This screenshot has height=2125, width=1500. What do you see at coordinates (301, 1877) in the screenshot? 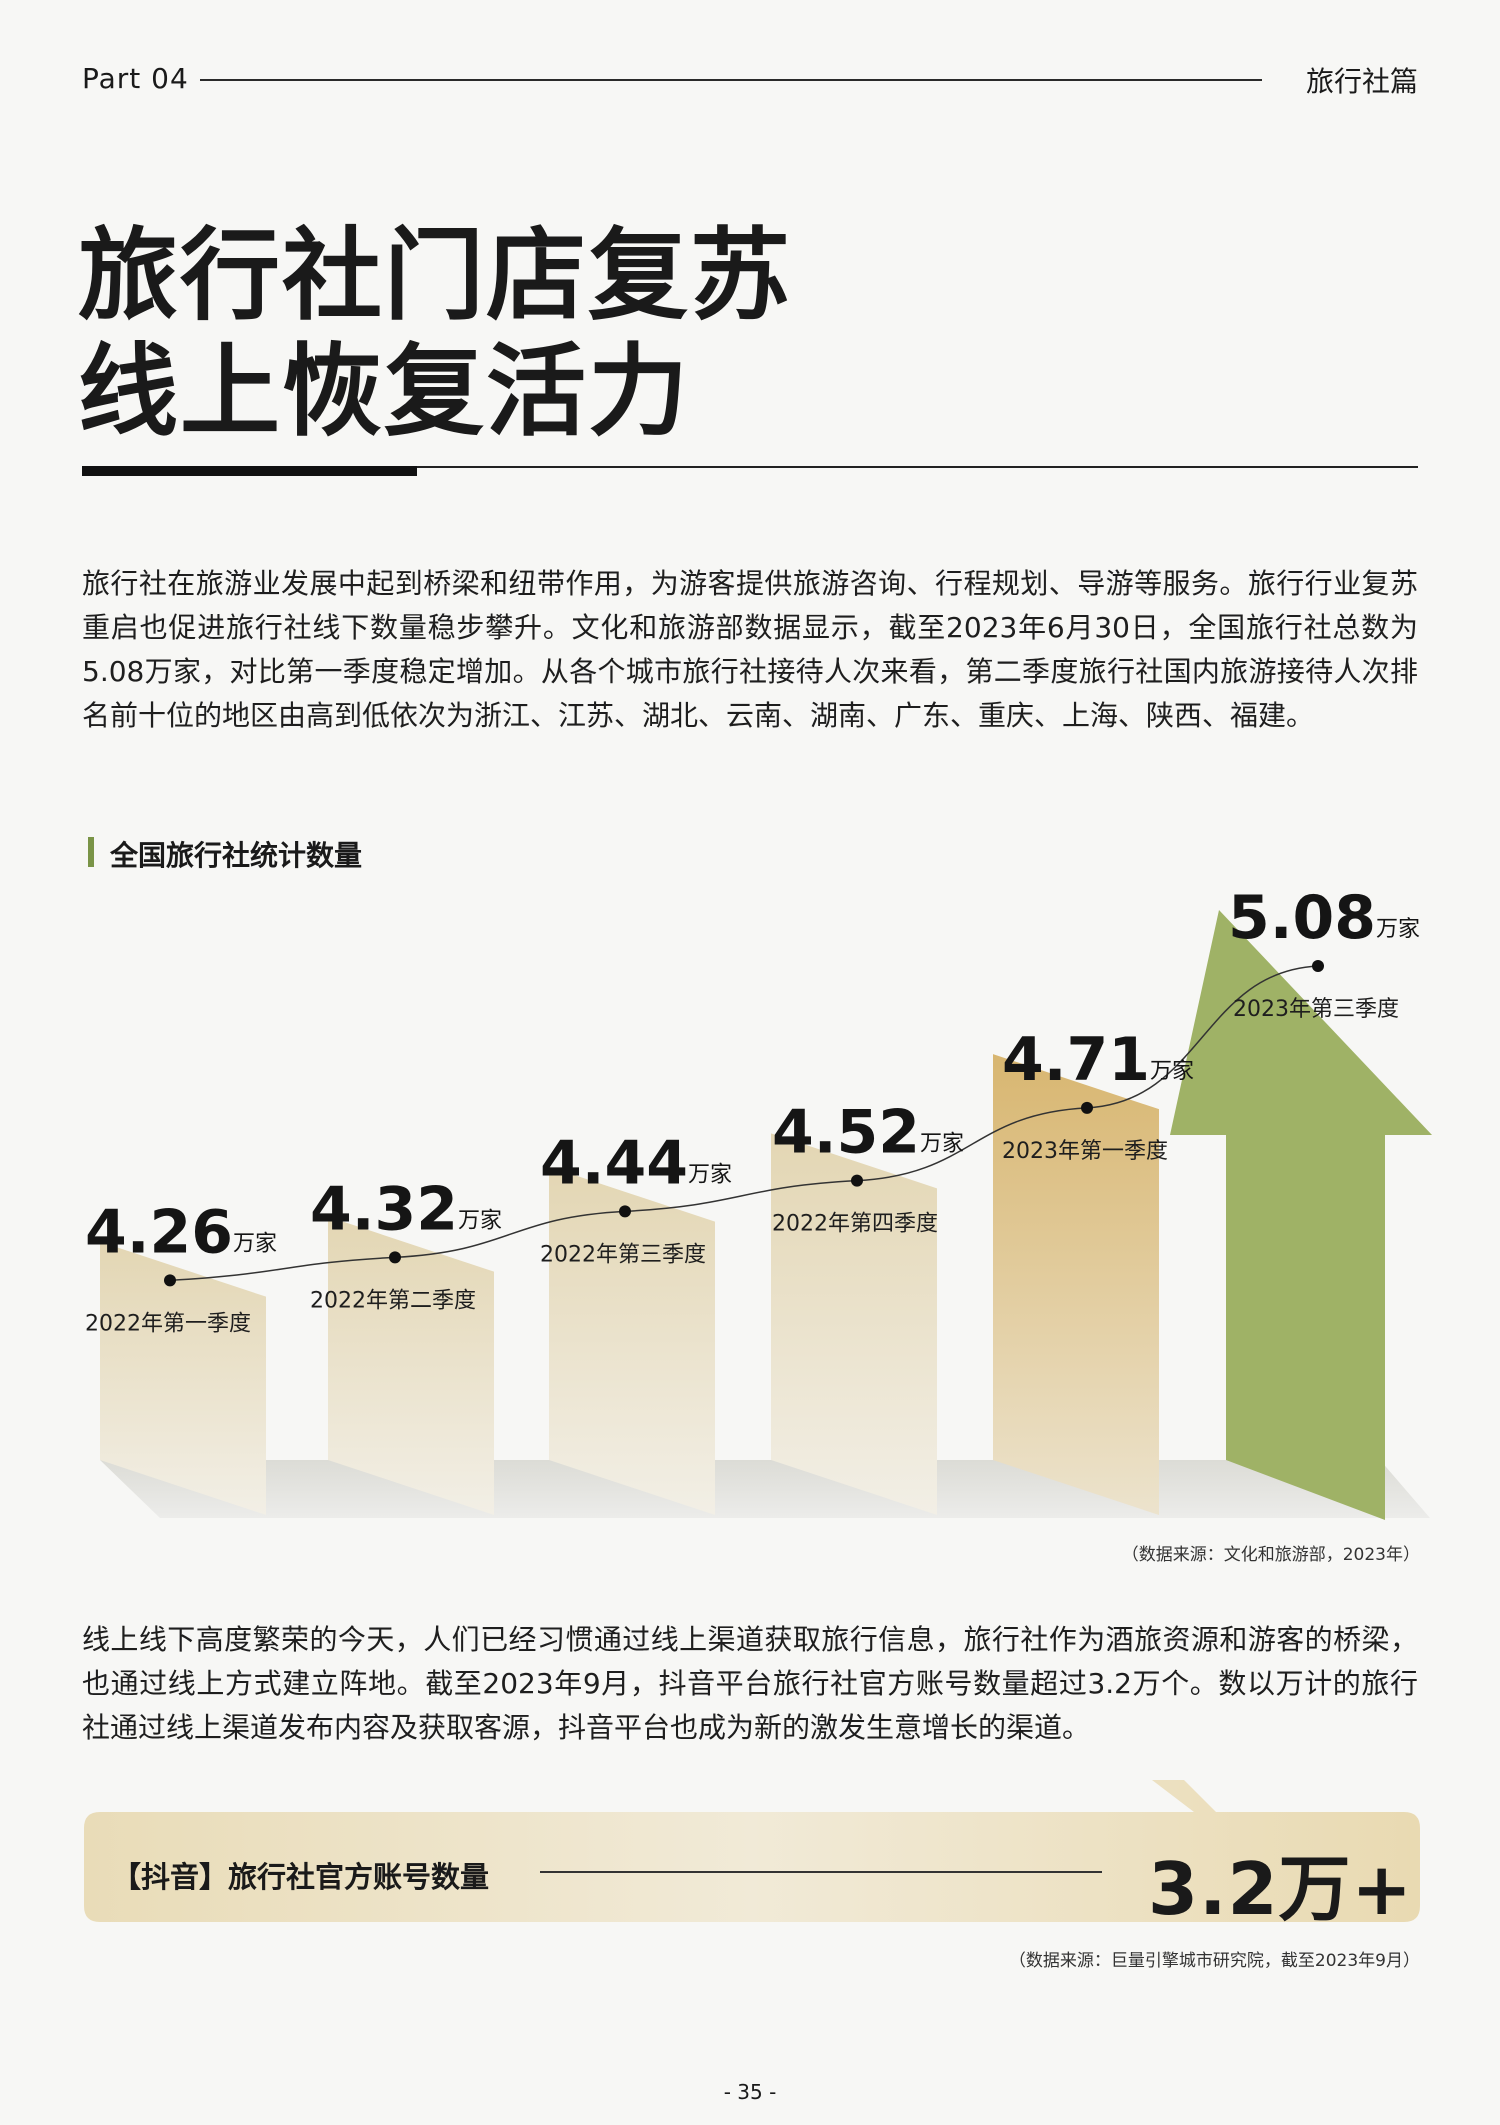
I see `banner-label: 【抖音】旅行社官方账号数量` at bounding box center [301, 1877].